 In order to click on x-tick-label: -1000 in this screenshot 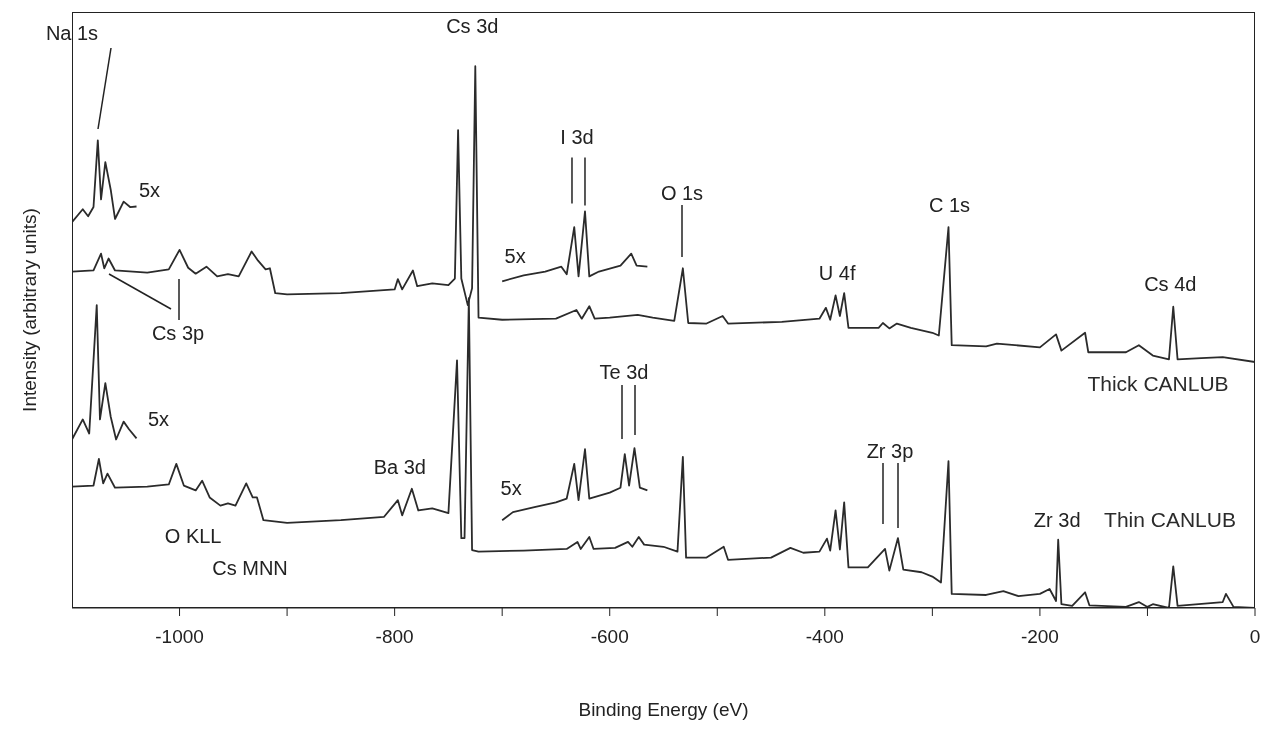, I will do `click(179, 637)`.